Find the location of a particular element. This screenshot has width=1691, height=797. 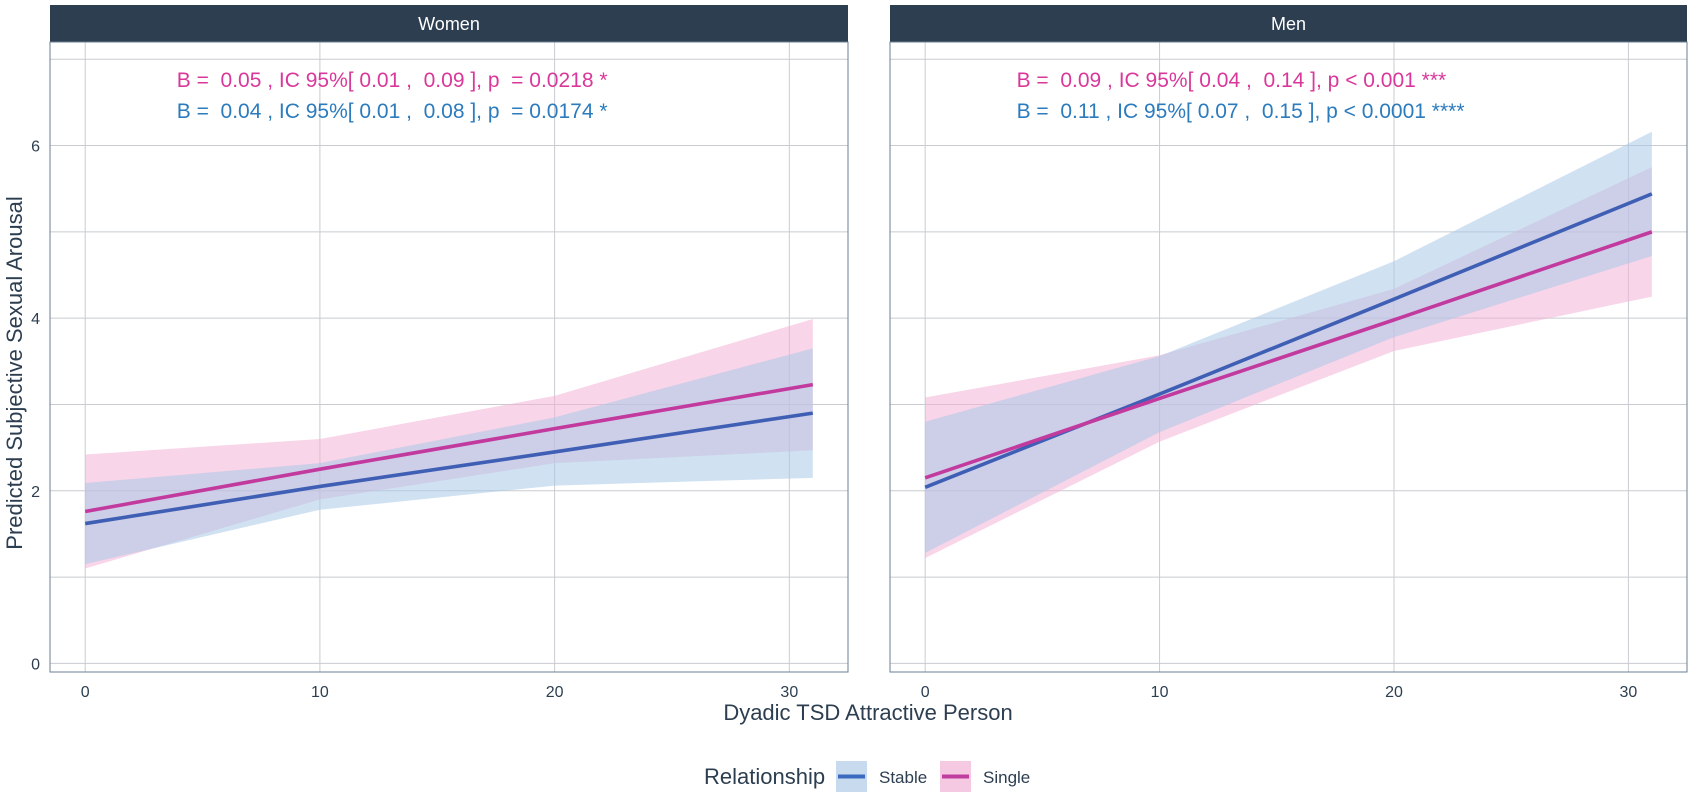

series-line-stable is located at coordinates (449, 468).